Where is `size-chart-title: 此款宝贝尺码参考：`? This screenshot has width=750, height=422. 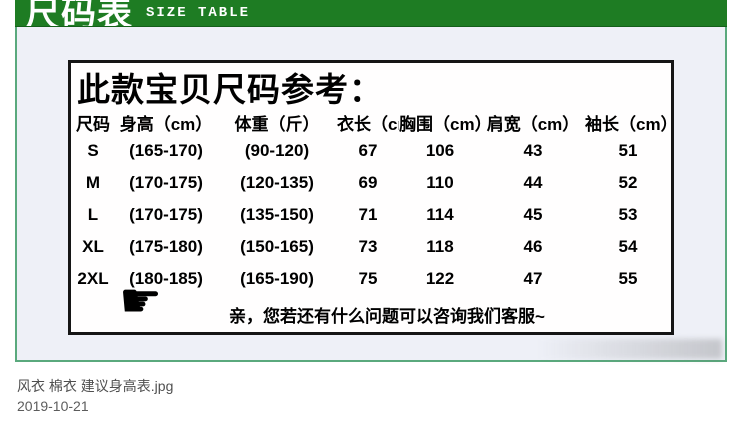
size-chart-title: 此款宝贝尺码参考： is located at coordinates (230, 89).